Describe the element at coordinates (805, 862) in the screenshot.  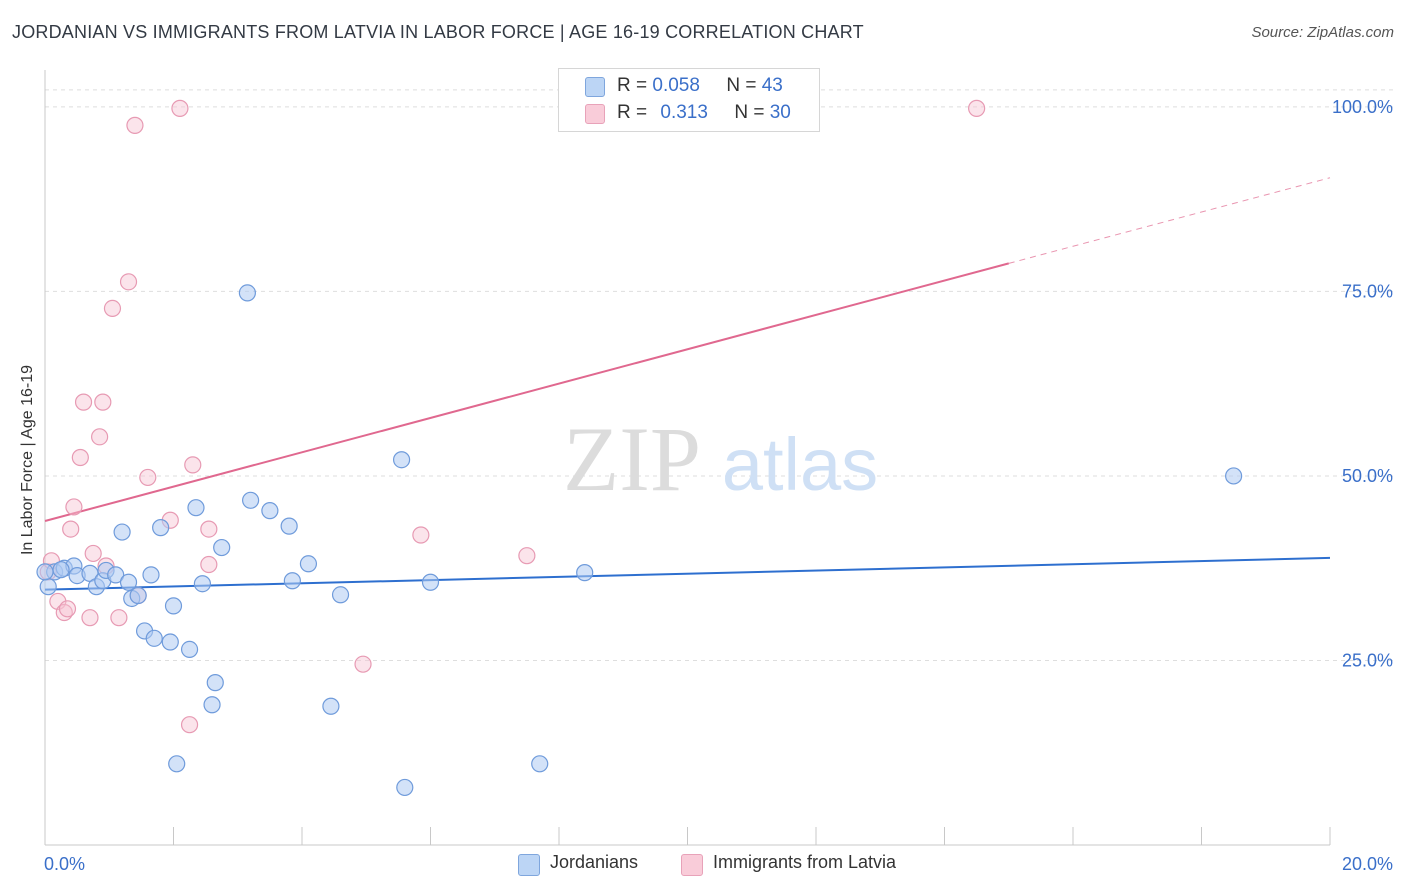
I see `bottom-legend-label-latvia: Immigrants from Latvia` at that location.